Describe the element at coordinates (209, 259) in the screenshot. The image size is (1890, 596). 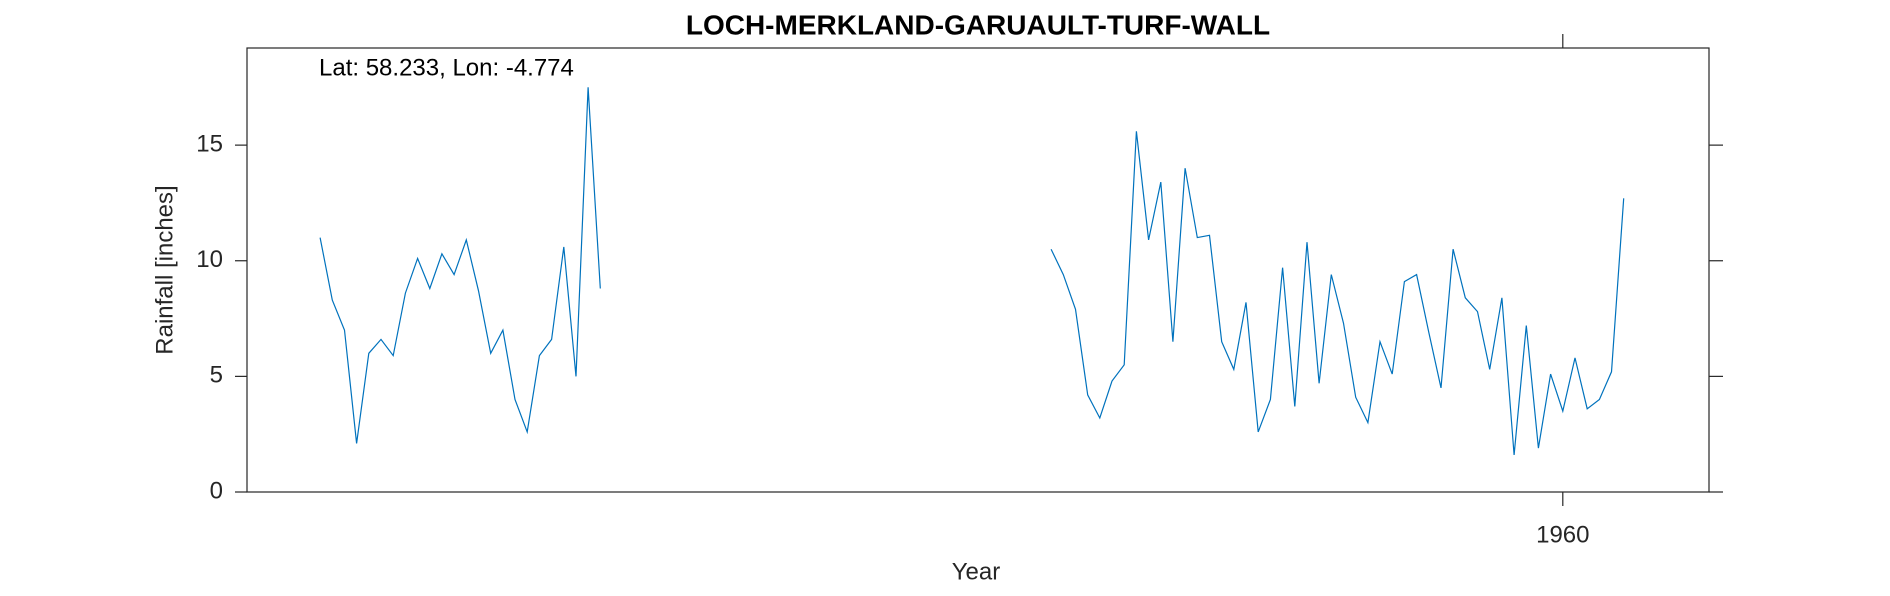
I see `y-tick-label: 10` at that location.